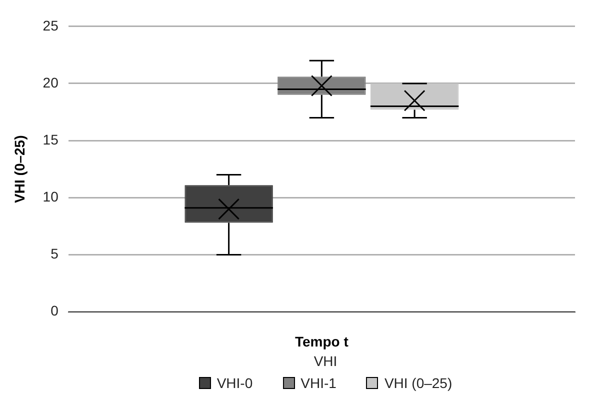 The height and width of the screenshot is (412, 591). I want to click on y-tick-label: 15, so click(50, 139).